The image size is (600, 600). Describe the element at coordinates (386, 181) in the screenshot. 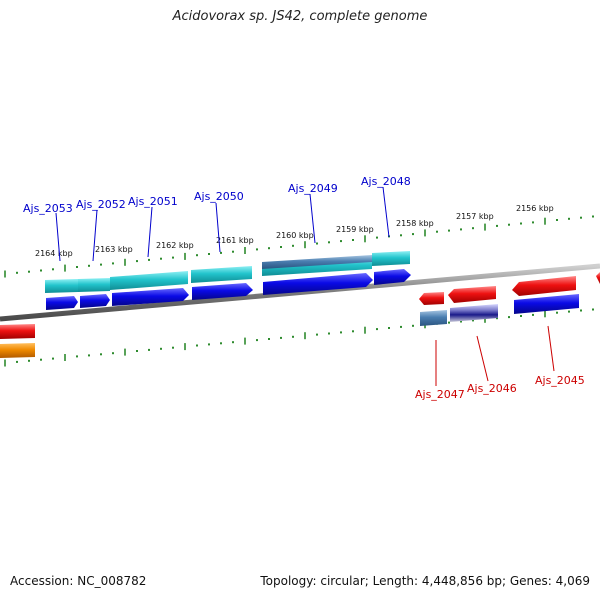

I see `label-ajs-2048: Ajs_2048` at that location.